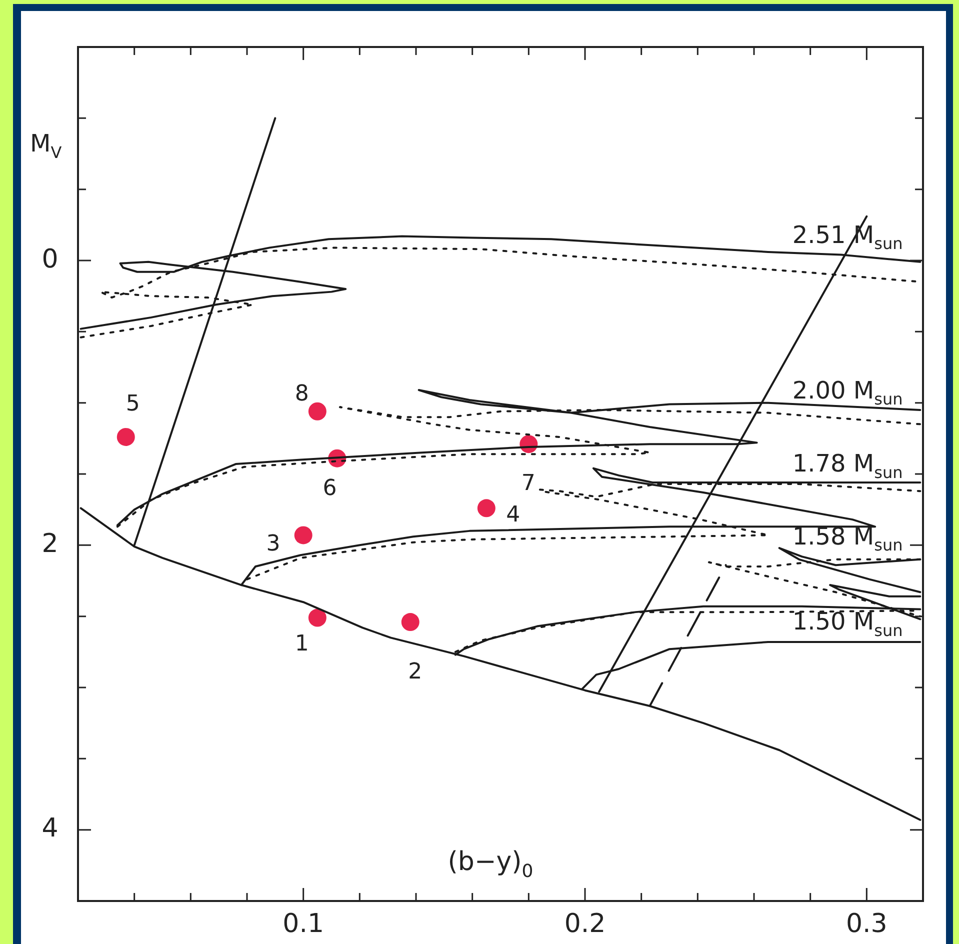 The width and height of the screenshot is (959, 944). Describe the element at coordinates (273, 544) in the screenshot. I see `annotation: 3` at that location.